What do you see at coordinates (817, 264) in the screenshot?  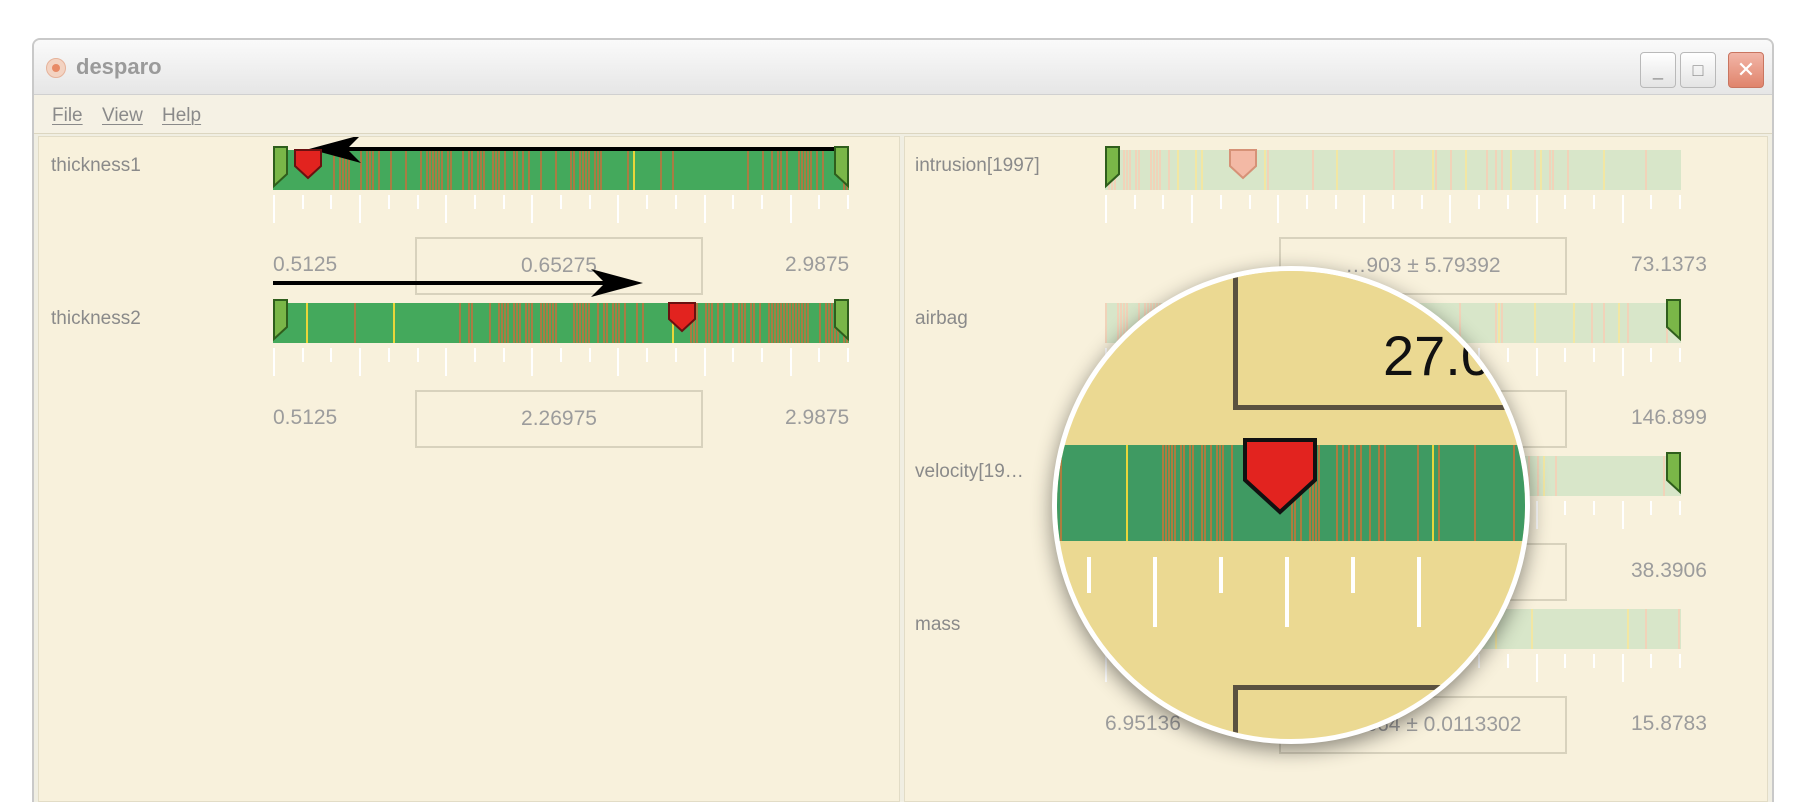 I see `max-value-thickness1: 2.9875` at bounding box center [817, 264].